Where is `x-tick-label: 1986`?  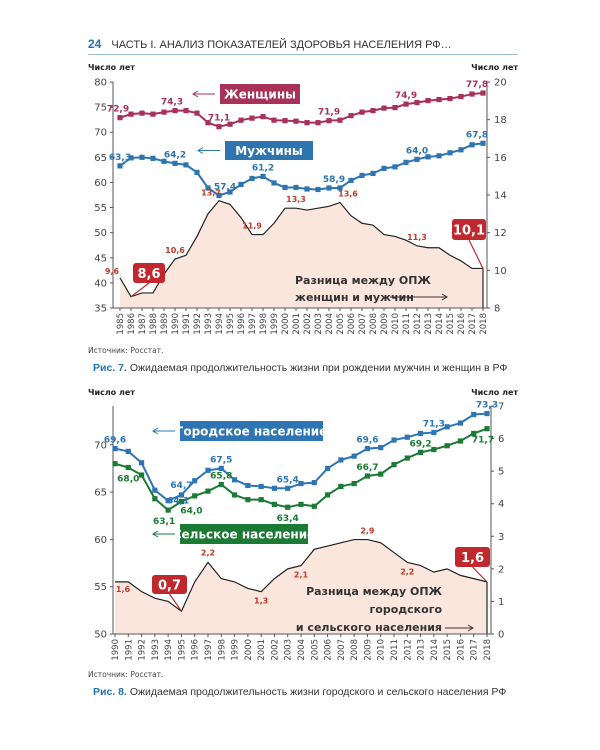 x-tick-label: 1986 is located at coordinates (132, 324).